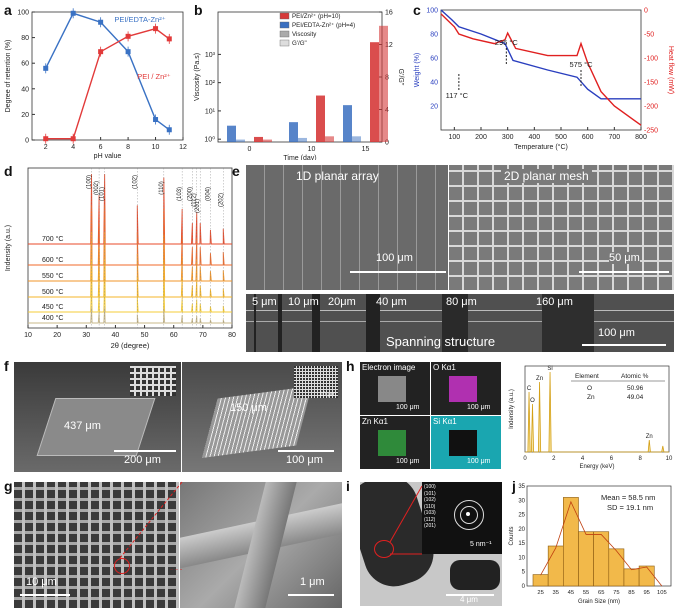 This screenshot has width=676, height=612. What do you see at coordinates (197, 77) in the screenshot?
I see `y-axis-label: Viscosity (Pa.s)` at bounding box center [197, 77].